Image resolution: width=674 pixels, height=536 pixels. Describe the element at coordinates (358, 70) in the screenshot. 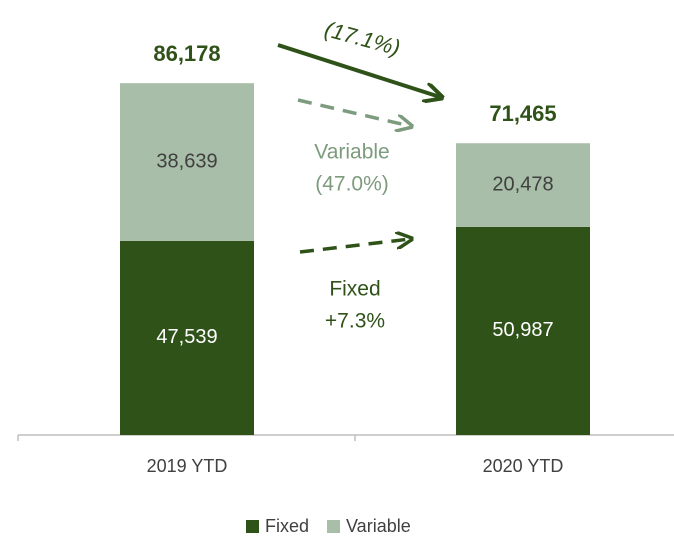

I see `total-arrow` at that location.